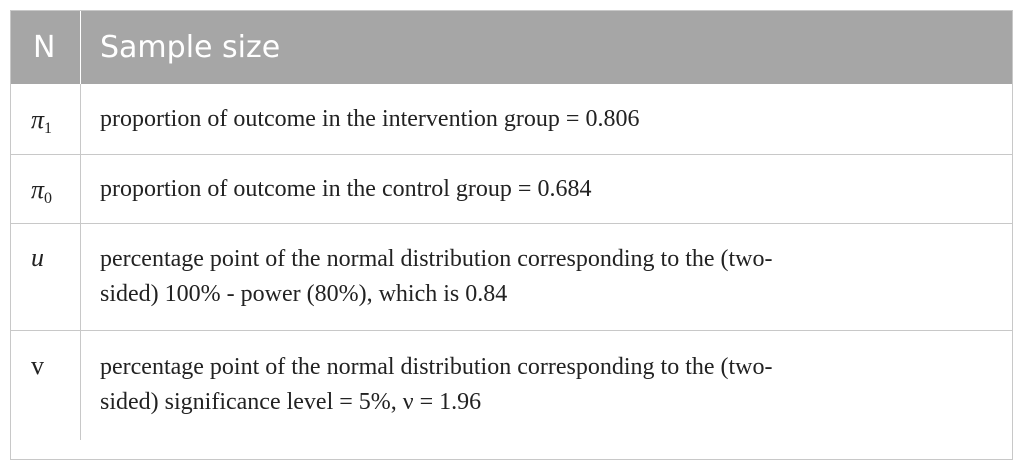 The height and width of the screenshot is (472, 1025). What do you see at coordinates (190, 47) in the screenshot?
I see `header-description: Sample size` at bounding box center [190, 47].